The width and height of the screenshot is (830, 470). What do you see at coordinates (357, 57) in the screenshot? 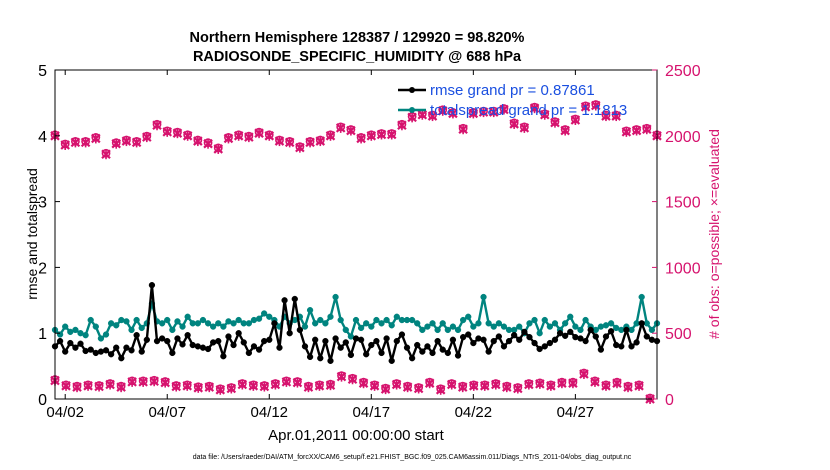
I see `chart-subtitle: RADIOSONDE_SPECIFIC_HUMIDITY @ 688 hPa` at bounding box center [357, 57].